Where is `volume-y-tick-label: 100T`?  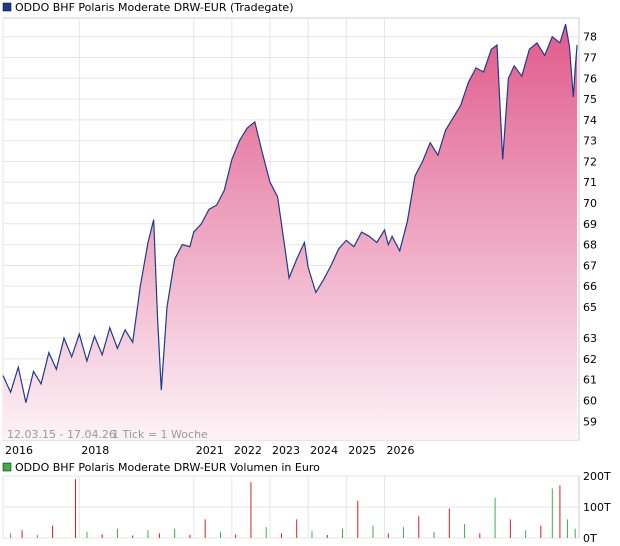
volume-y-tick-label: 100T is located at coordinates (597, 507).